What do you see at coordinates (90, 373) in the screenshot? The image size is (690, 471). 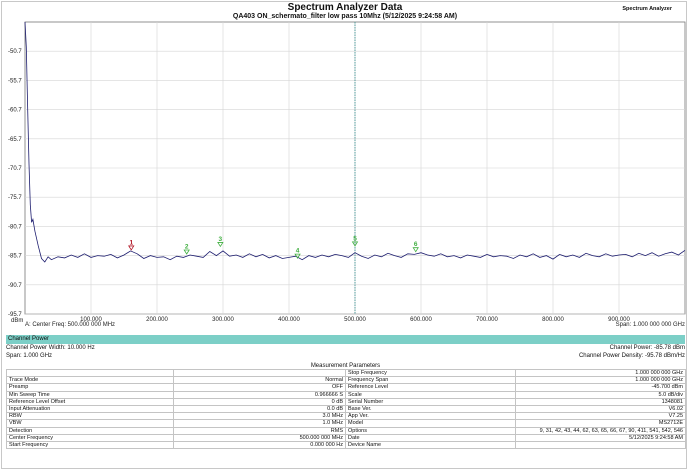 I see `param-name-cell` at bounding box center [90, 373].